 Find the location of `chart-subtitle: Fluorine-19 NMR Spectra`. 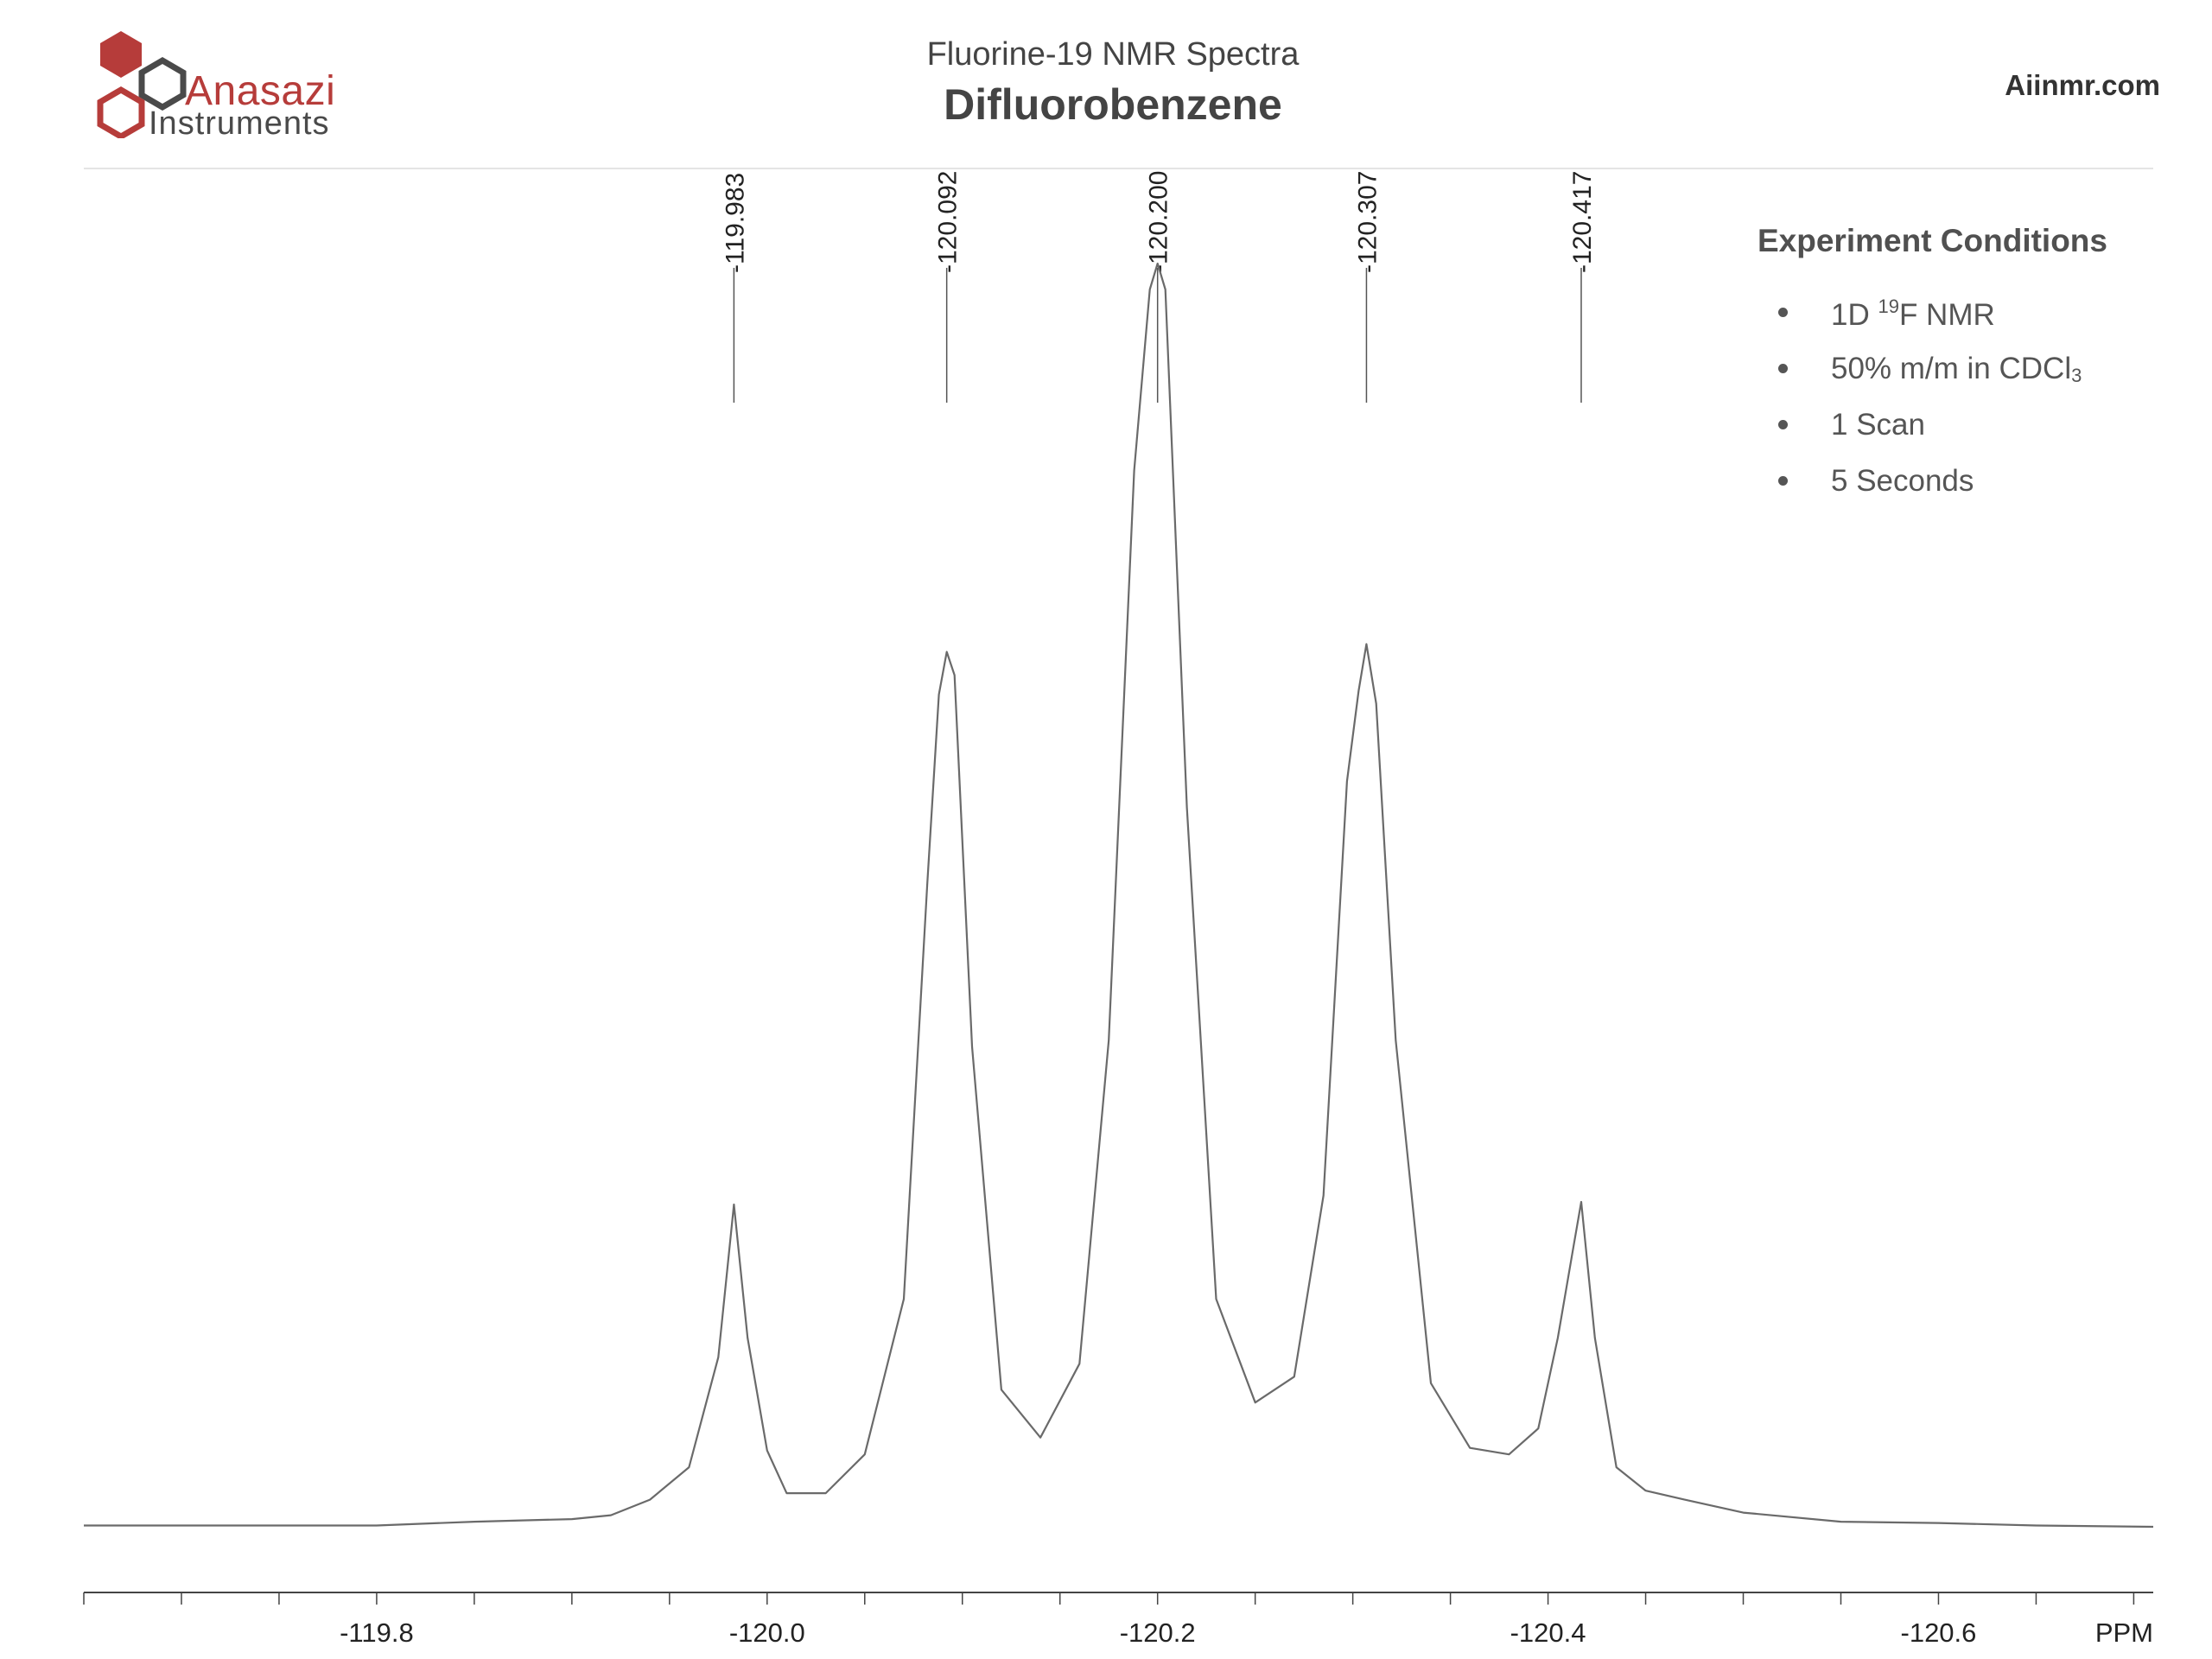

chart-subtitle: Fluorine-19 NMR Spectra is located at coordinates (1113, 54).